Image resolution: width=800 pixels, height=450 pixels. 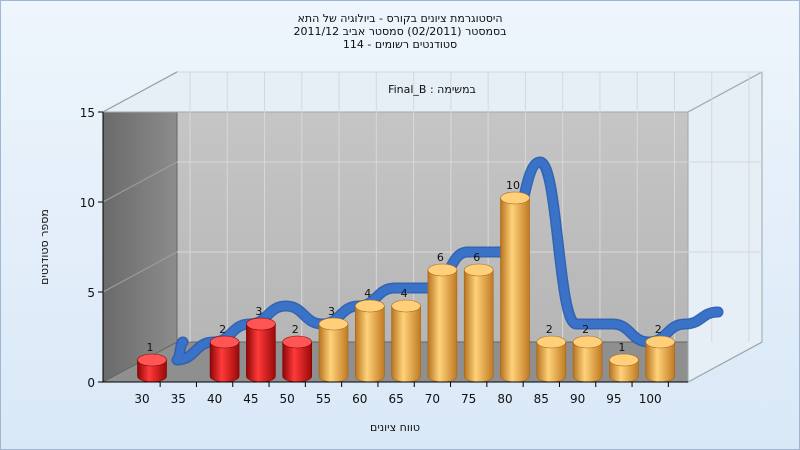 What do you see at coordinates (513, 185) in the screenshot?
I see `bar-value-label: 10` at bounding box center [513, 185].